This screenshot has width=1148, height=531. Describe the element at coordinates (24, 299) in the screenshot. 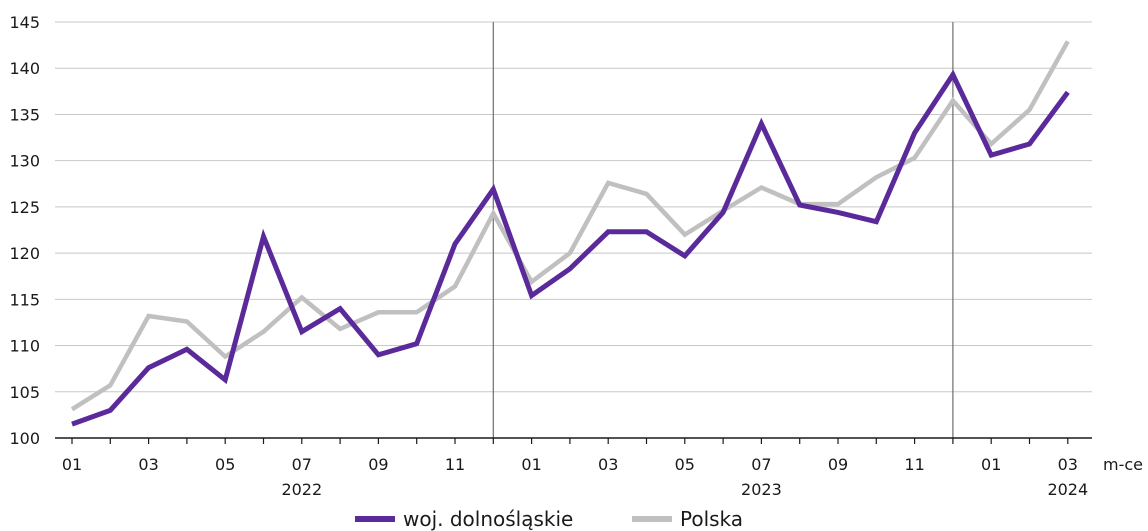

I see `y-tick-label: 115` at that location.